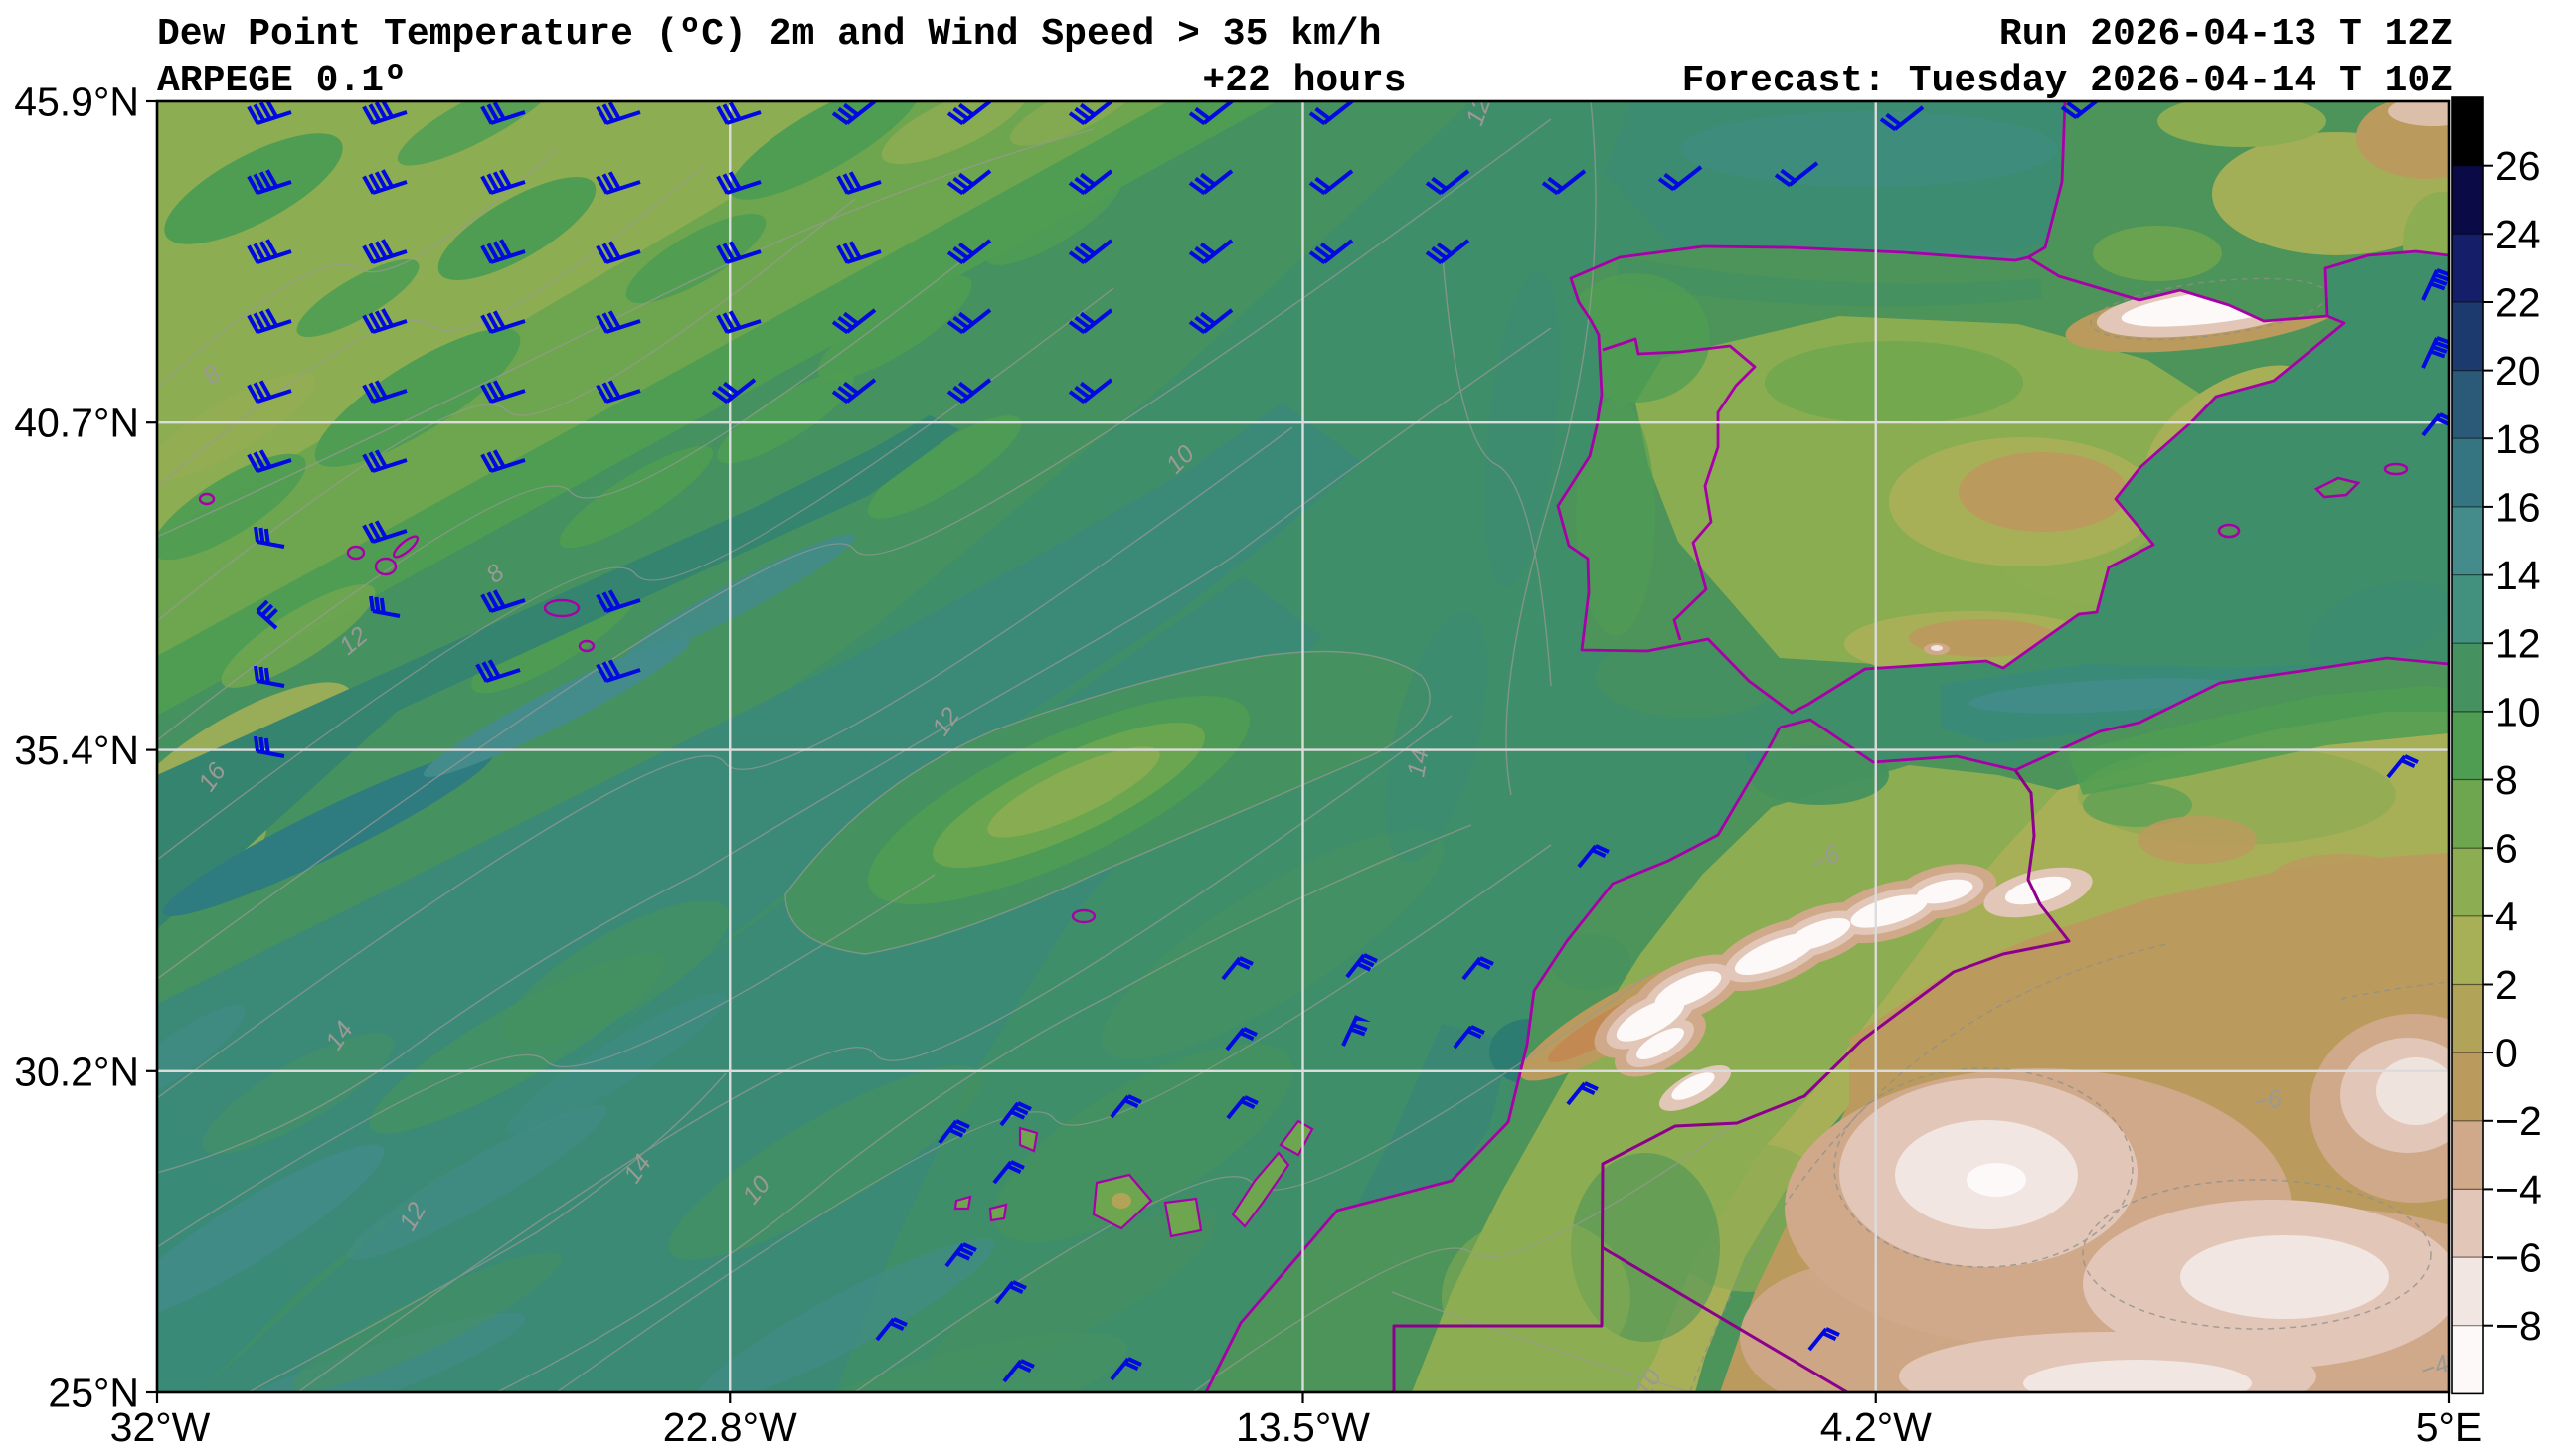 Image resolution: width=2567 pixels, height=1456 pixels. I want to click on svg-text: −8, so click(2518, 1326).